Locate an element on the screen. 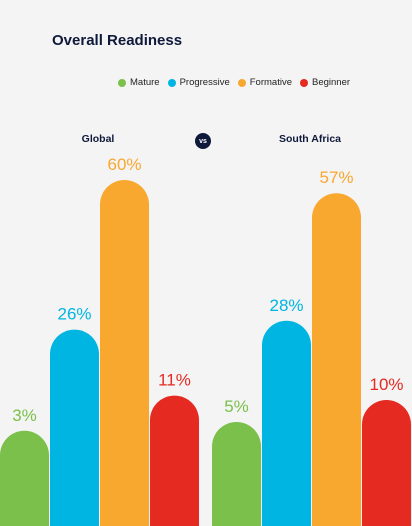  legend: Mature Progressive Formative Beginner is located at coordinates (234, 82).